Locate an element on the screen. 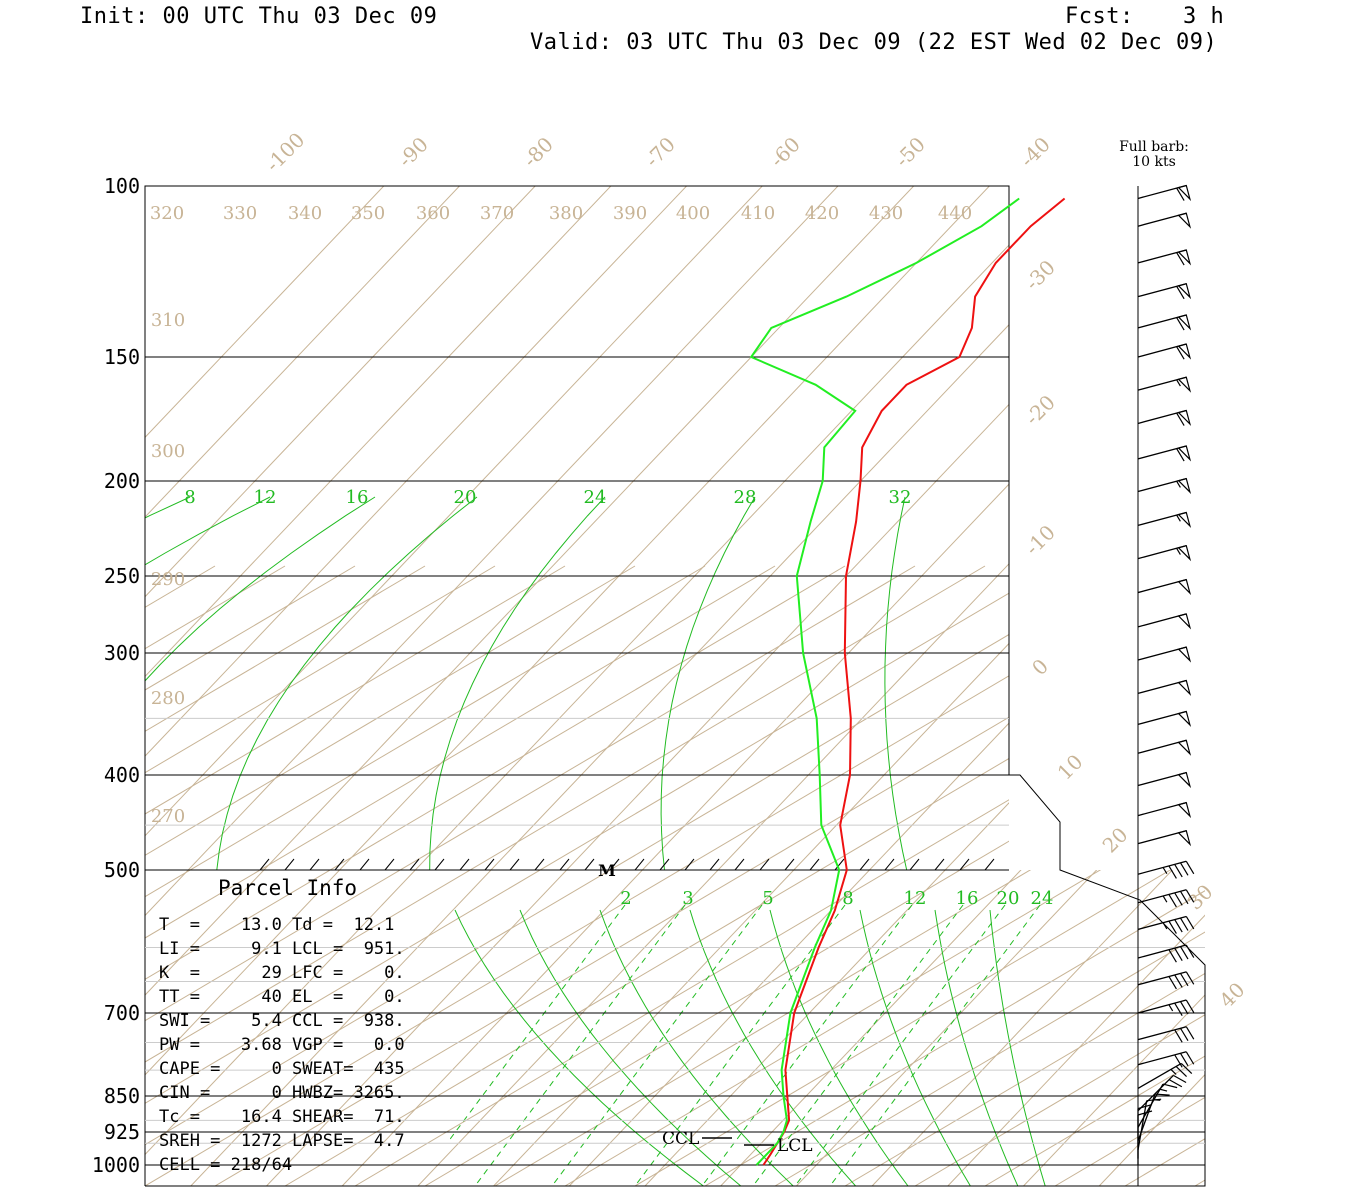 The height and width of the screenshot is (1200, 1350). theta-label: 380 is located at coordinates (566, 213).